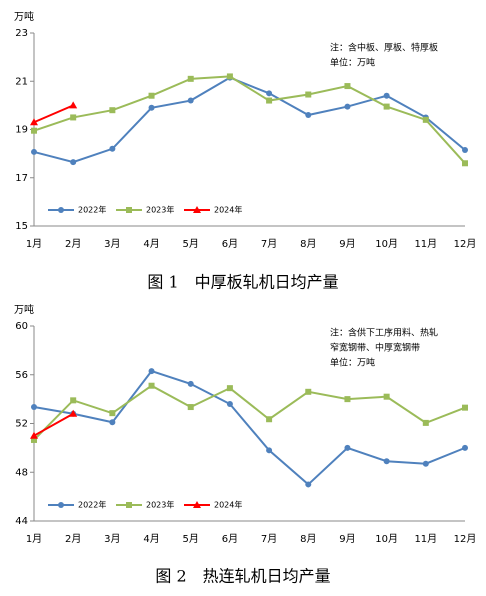 Image resolution: width=486 pixels, height=596 pixels. Describe the element at coordinates (228, 505) in the screenshot. I see `legend-label: 2024年` at that location.